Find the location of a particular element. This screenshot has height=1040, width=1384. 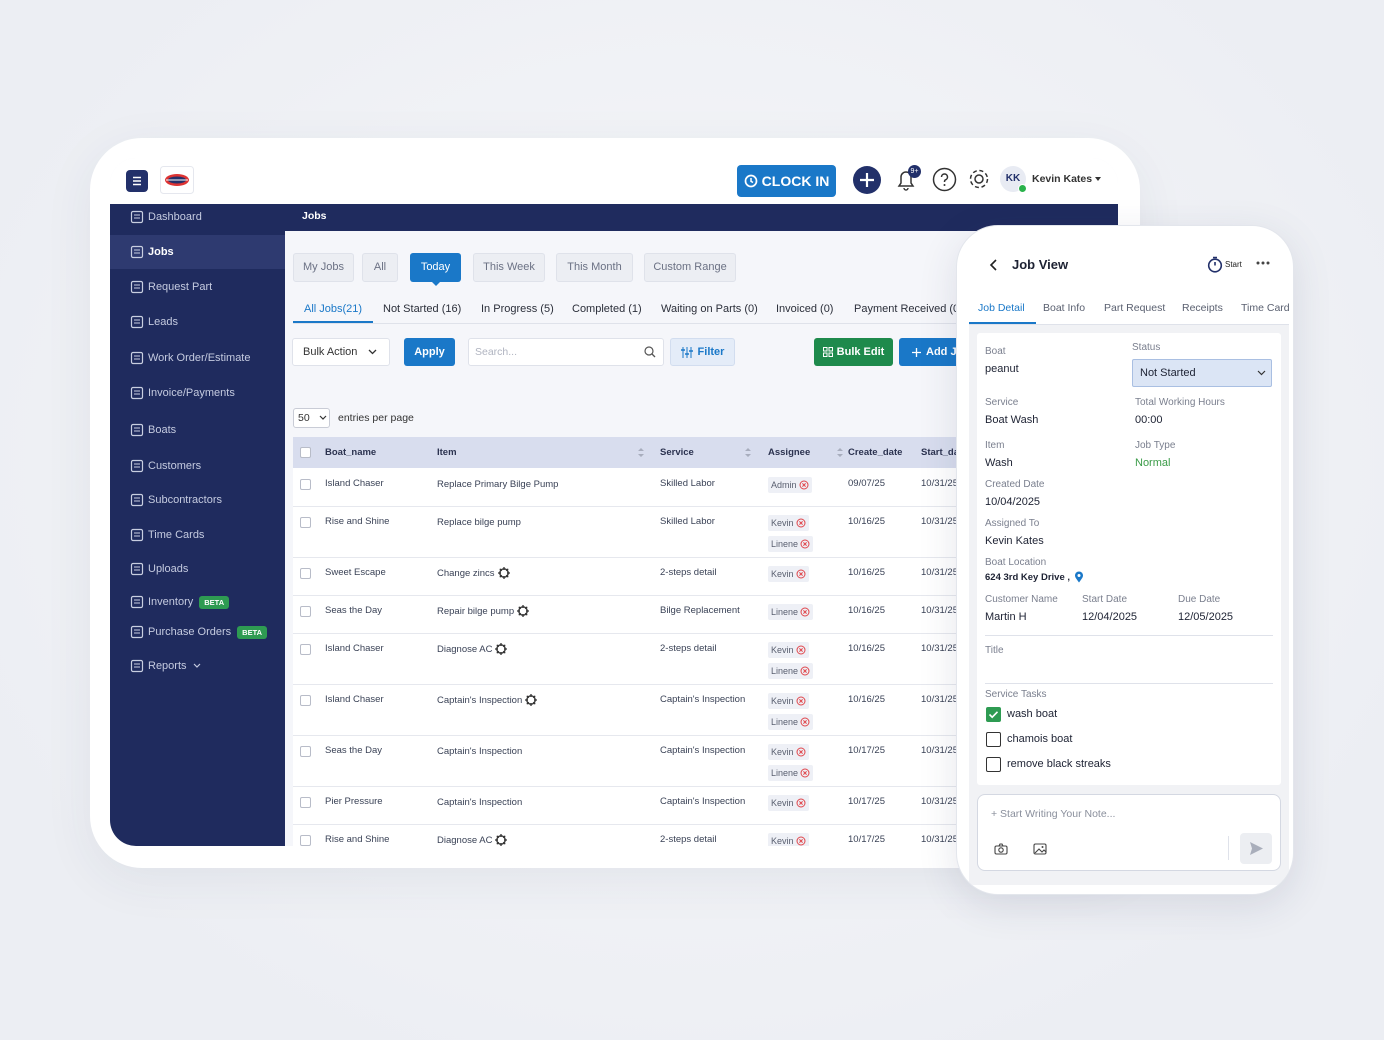

status-tab: In Progress (5) is located at coordinates (517, 309).